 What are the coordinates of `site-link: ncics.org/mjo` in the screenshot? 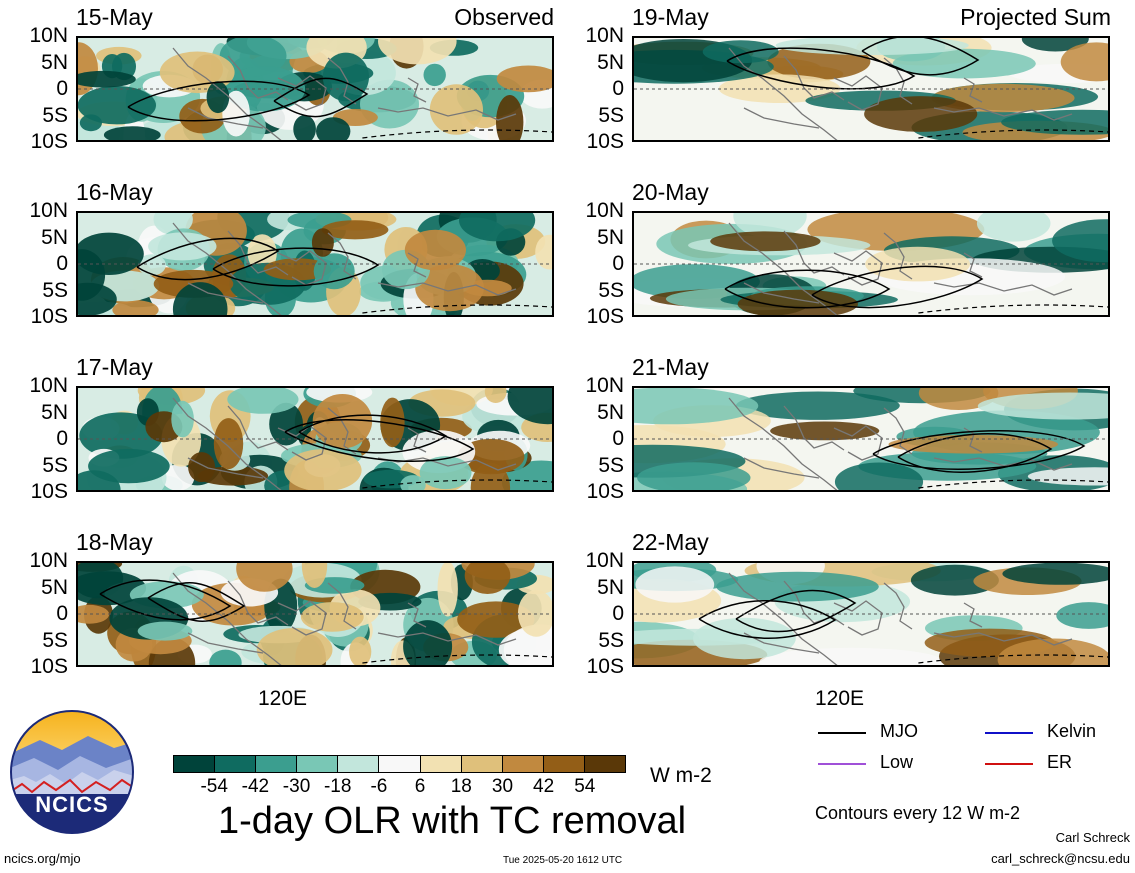 It's located at (42, 858).